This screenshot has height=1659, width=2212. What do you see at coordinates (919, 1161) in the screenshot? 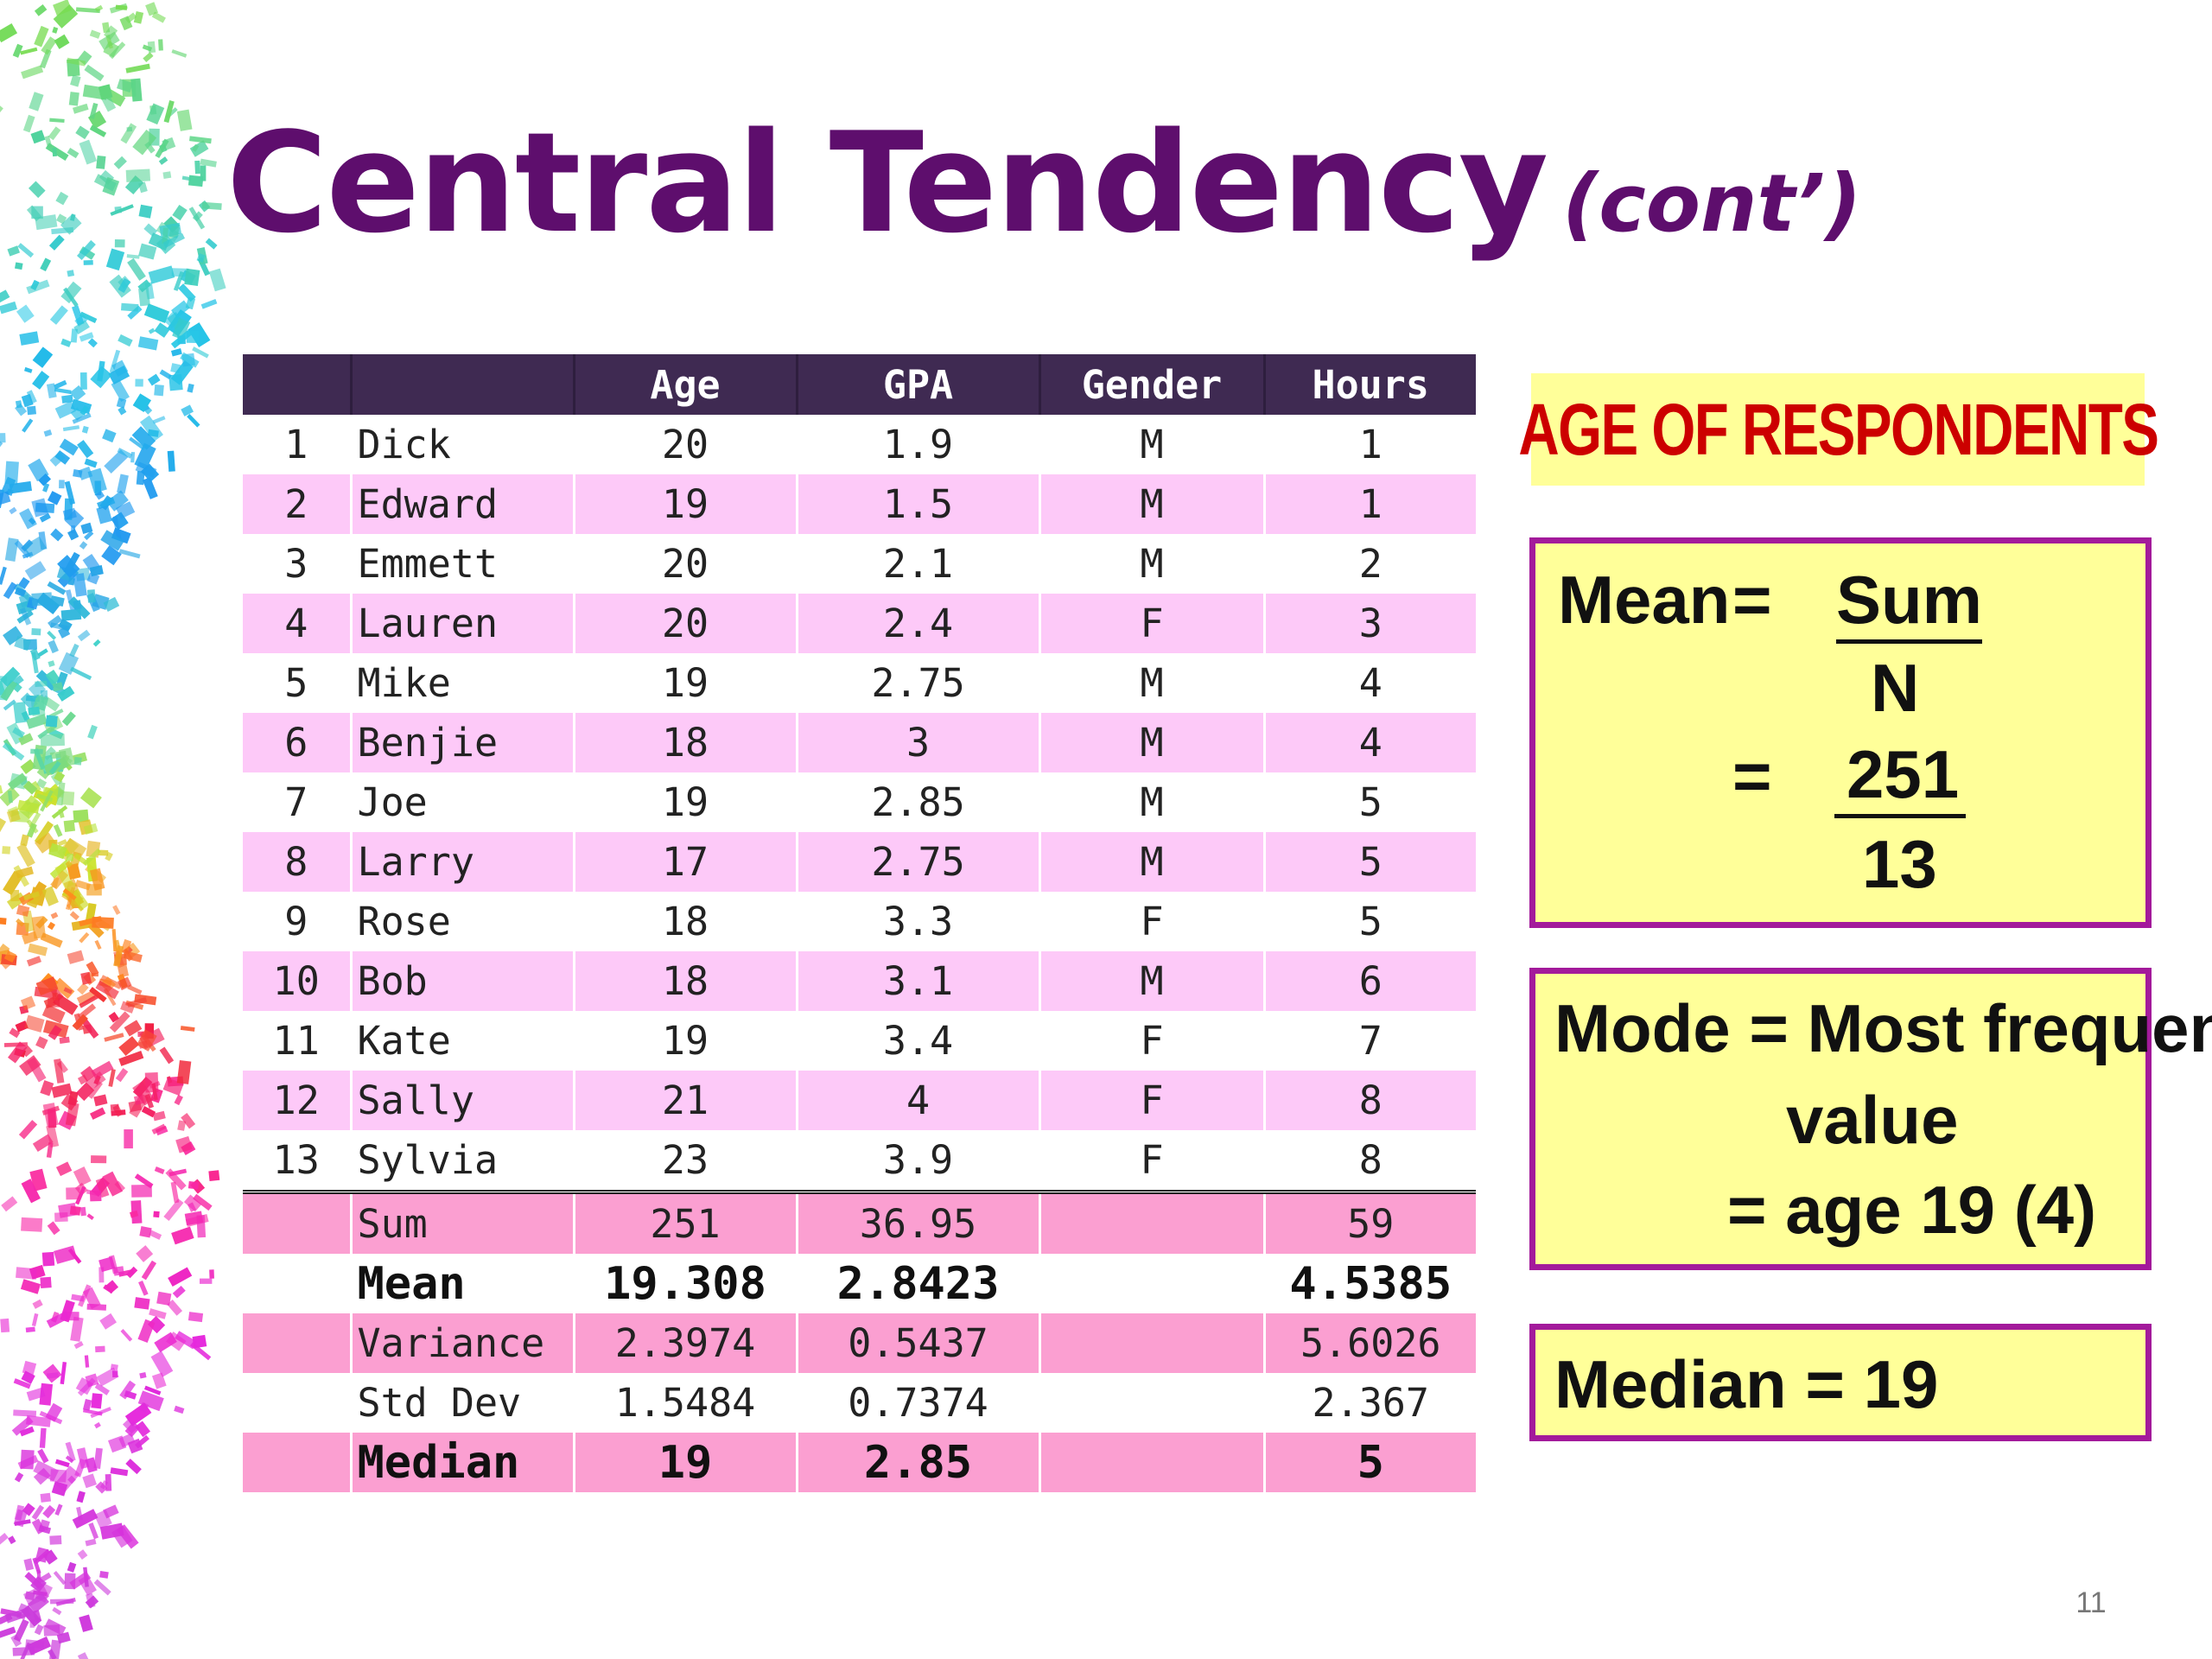
I see `cell-gpa: 3.9` at bounding box center [919, 1161].